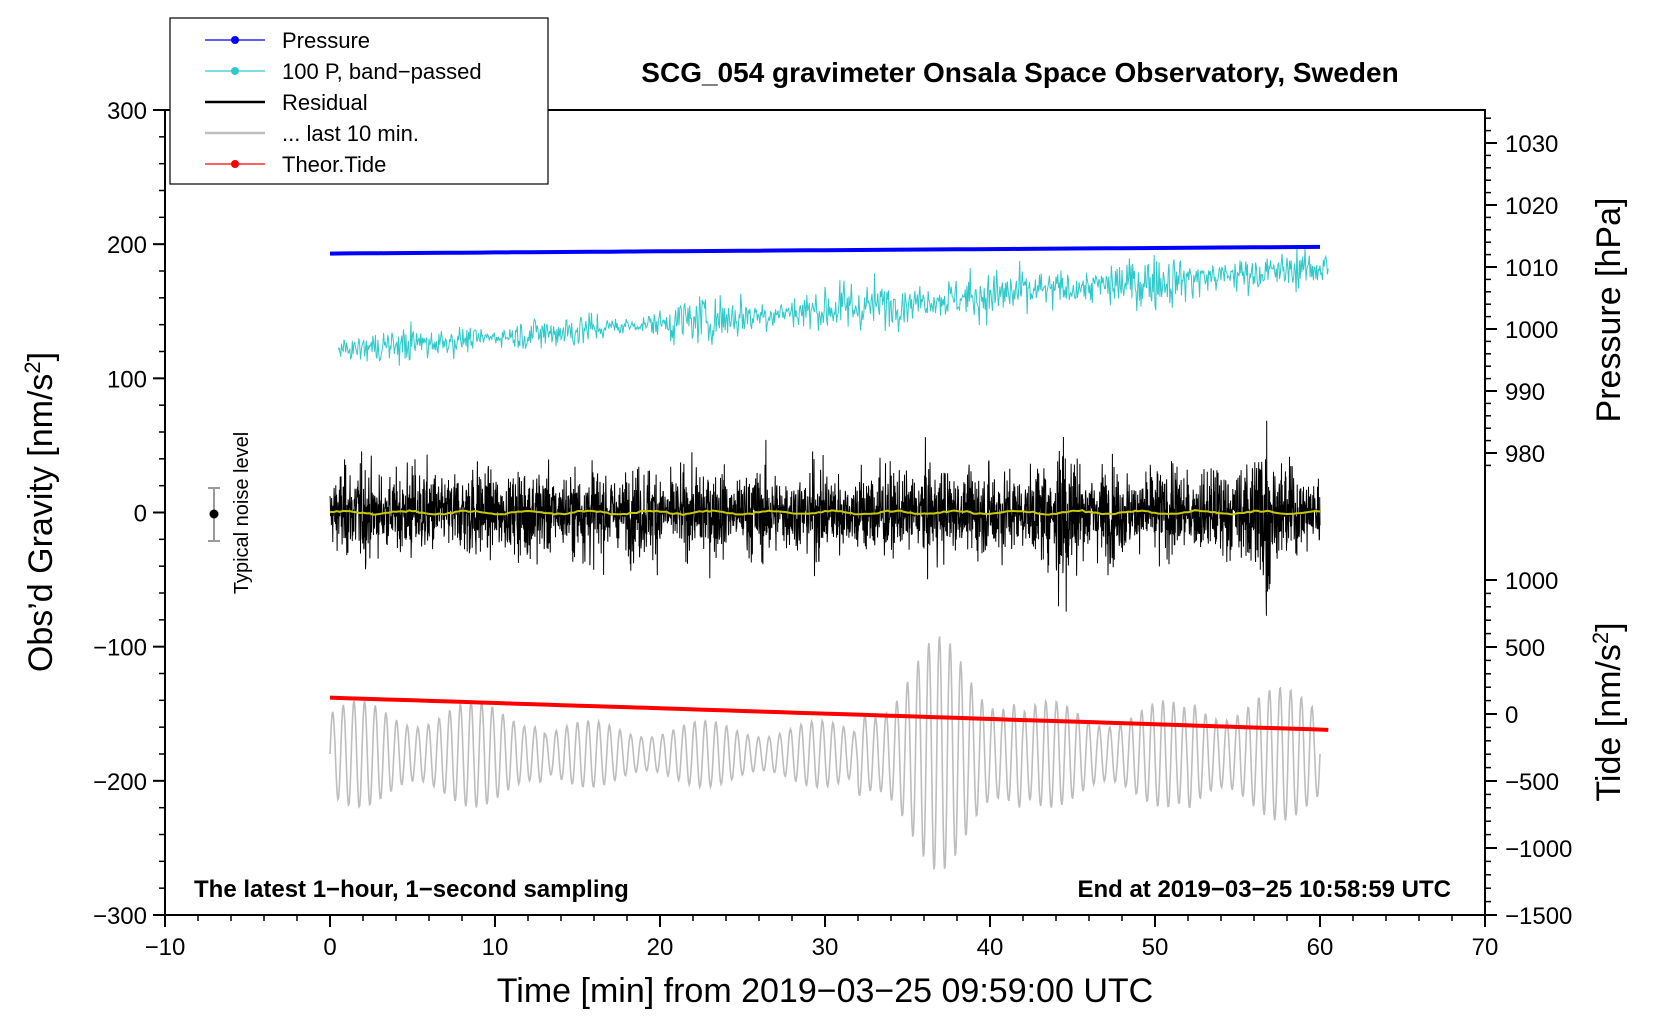 The height and width of the screenshot is (1020, 1660). I want to click on y-axis-title-left: Obs’d Gravity [nm/s2], so click(40, 512).